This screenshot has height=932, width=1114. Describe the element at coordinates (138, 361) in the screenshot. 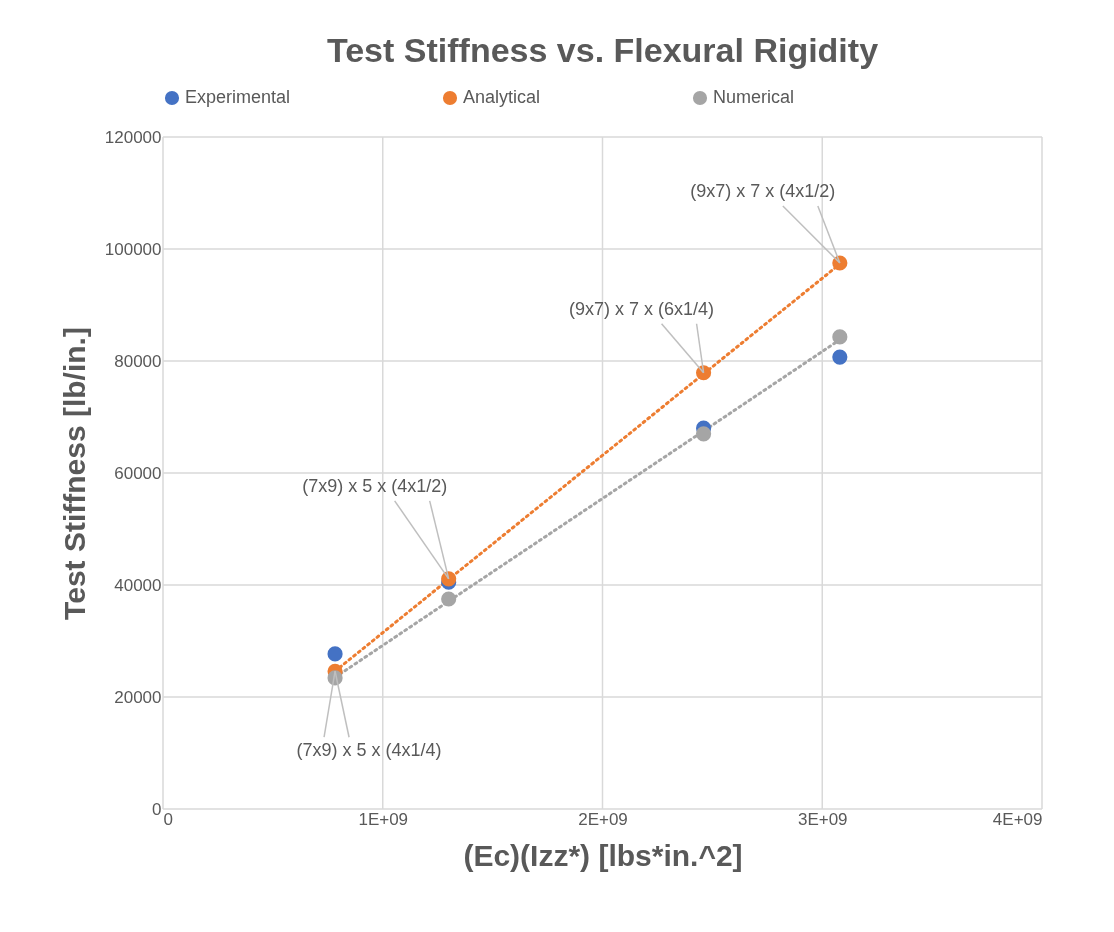

I see `y-tick-label: 80000` at that location.